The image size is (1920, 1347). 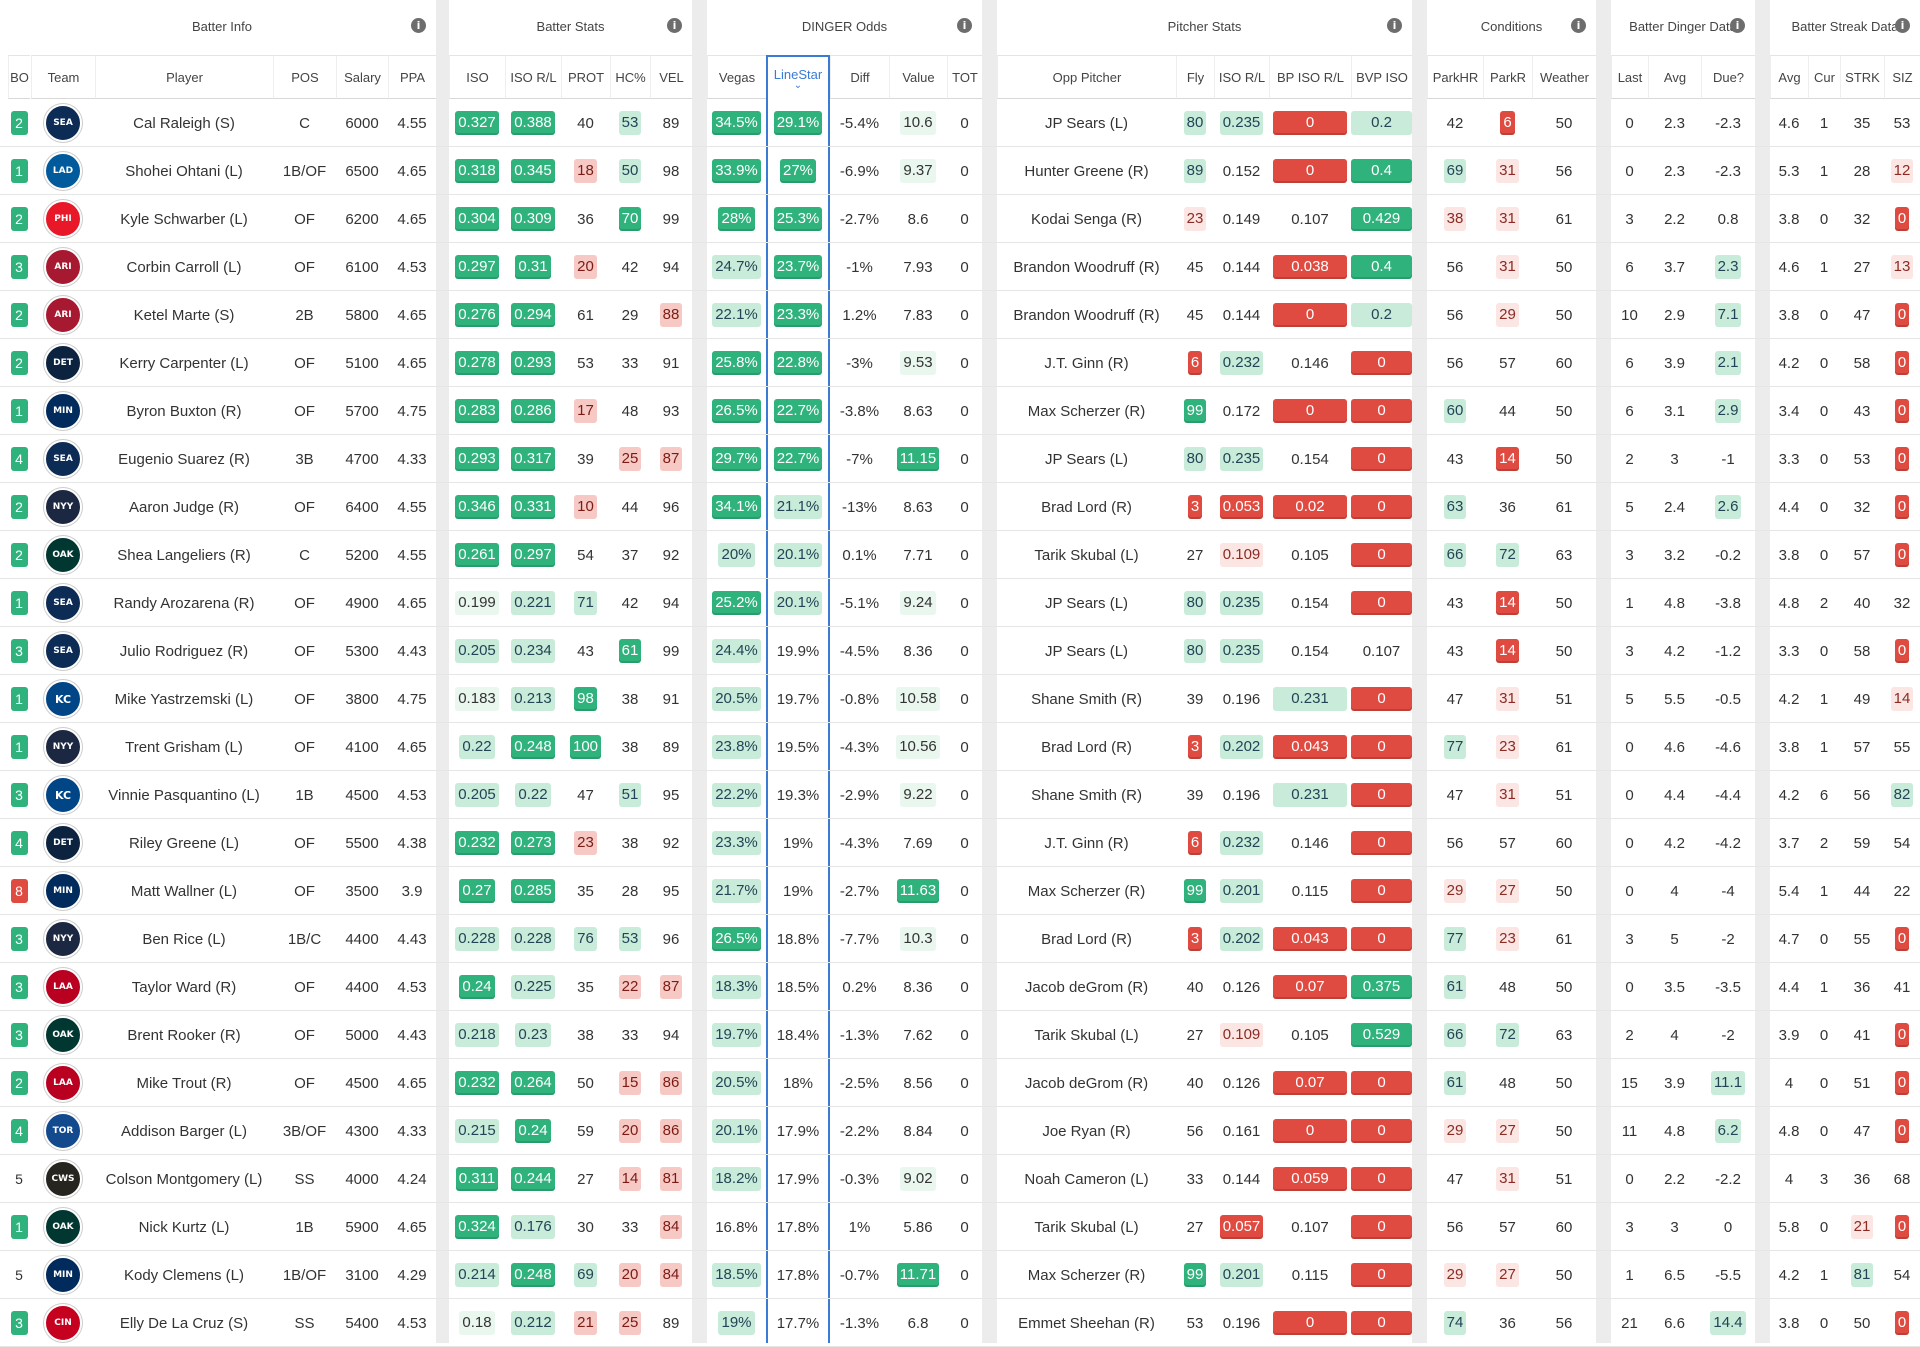 What do you see at coordinates (184, 171) in the screenshot?
I see `cell-player: Shohei Ohtani (L)` at bounding box center [184, 171].